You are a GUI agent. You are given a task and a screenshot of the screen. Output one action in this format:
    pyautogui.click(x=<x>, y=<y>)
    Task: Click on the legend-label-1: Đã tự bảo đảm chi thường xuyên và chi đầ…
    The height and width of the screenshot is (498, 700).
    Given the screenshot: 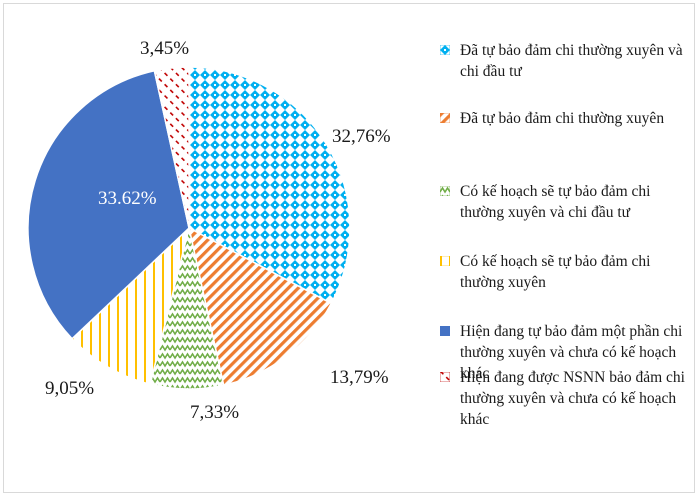 What is the action you would take?
    pyautogui.click(x=571, y=61)
    